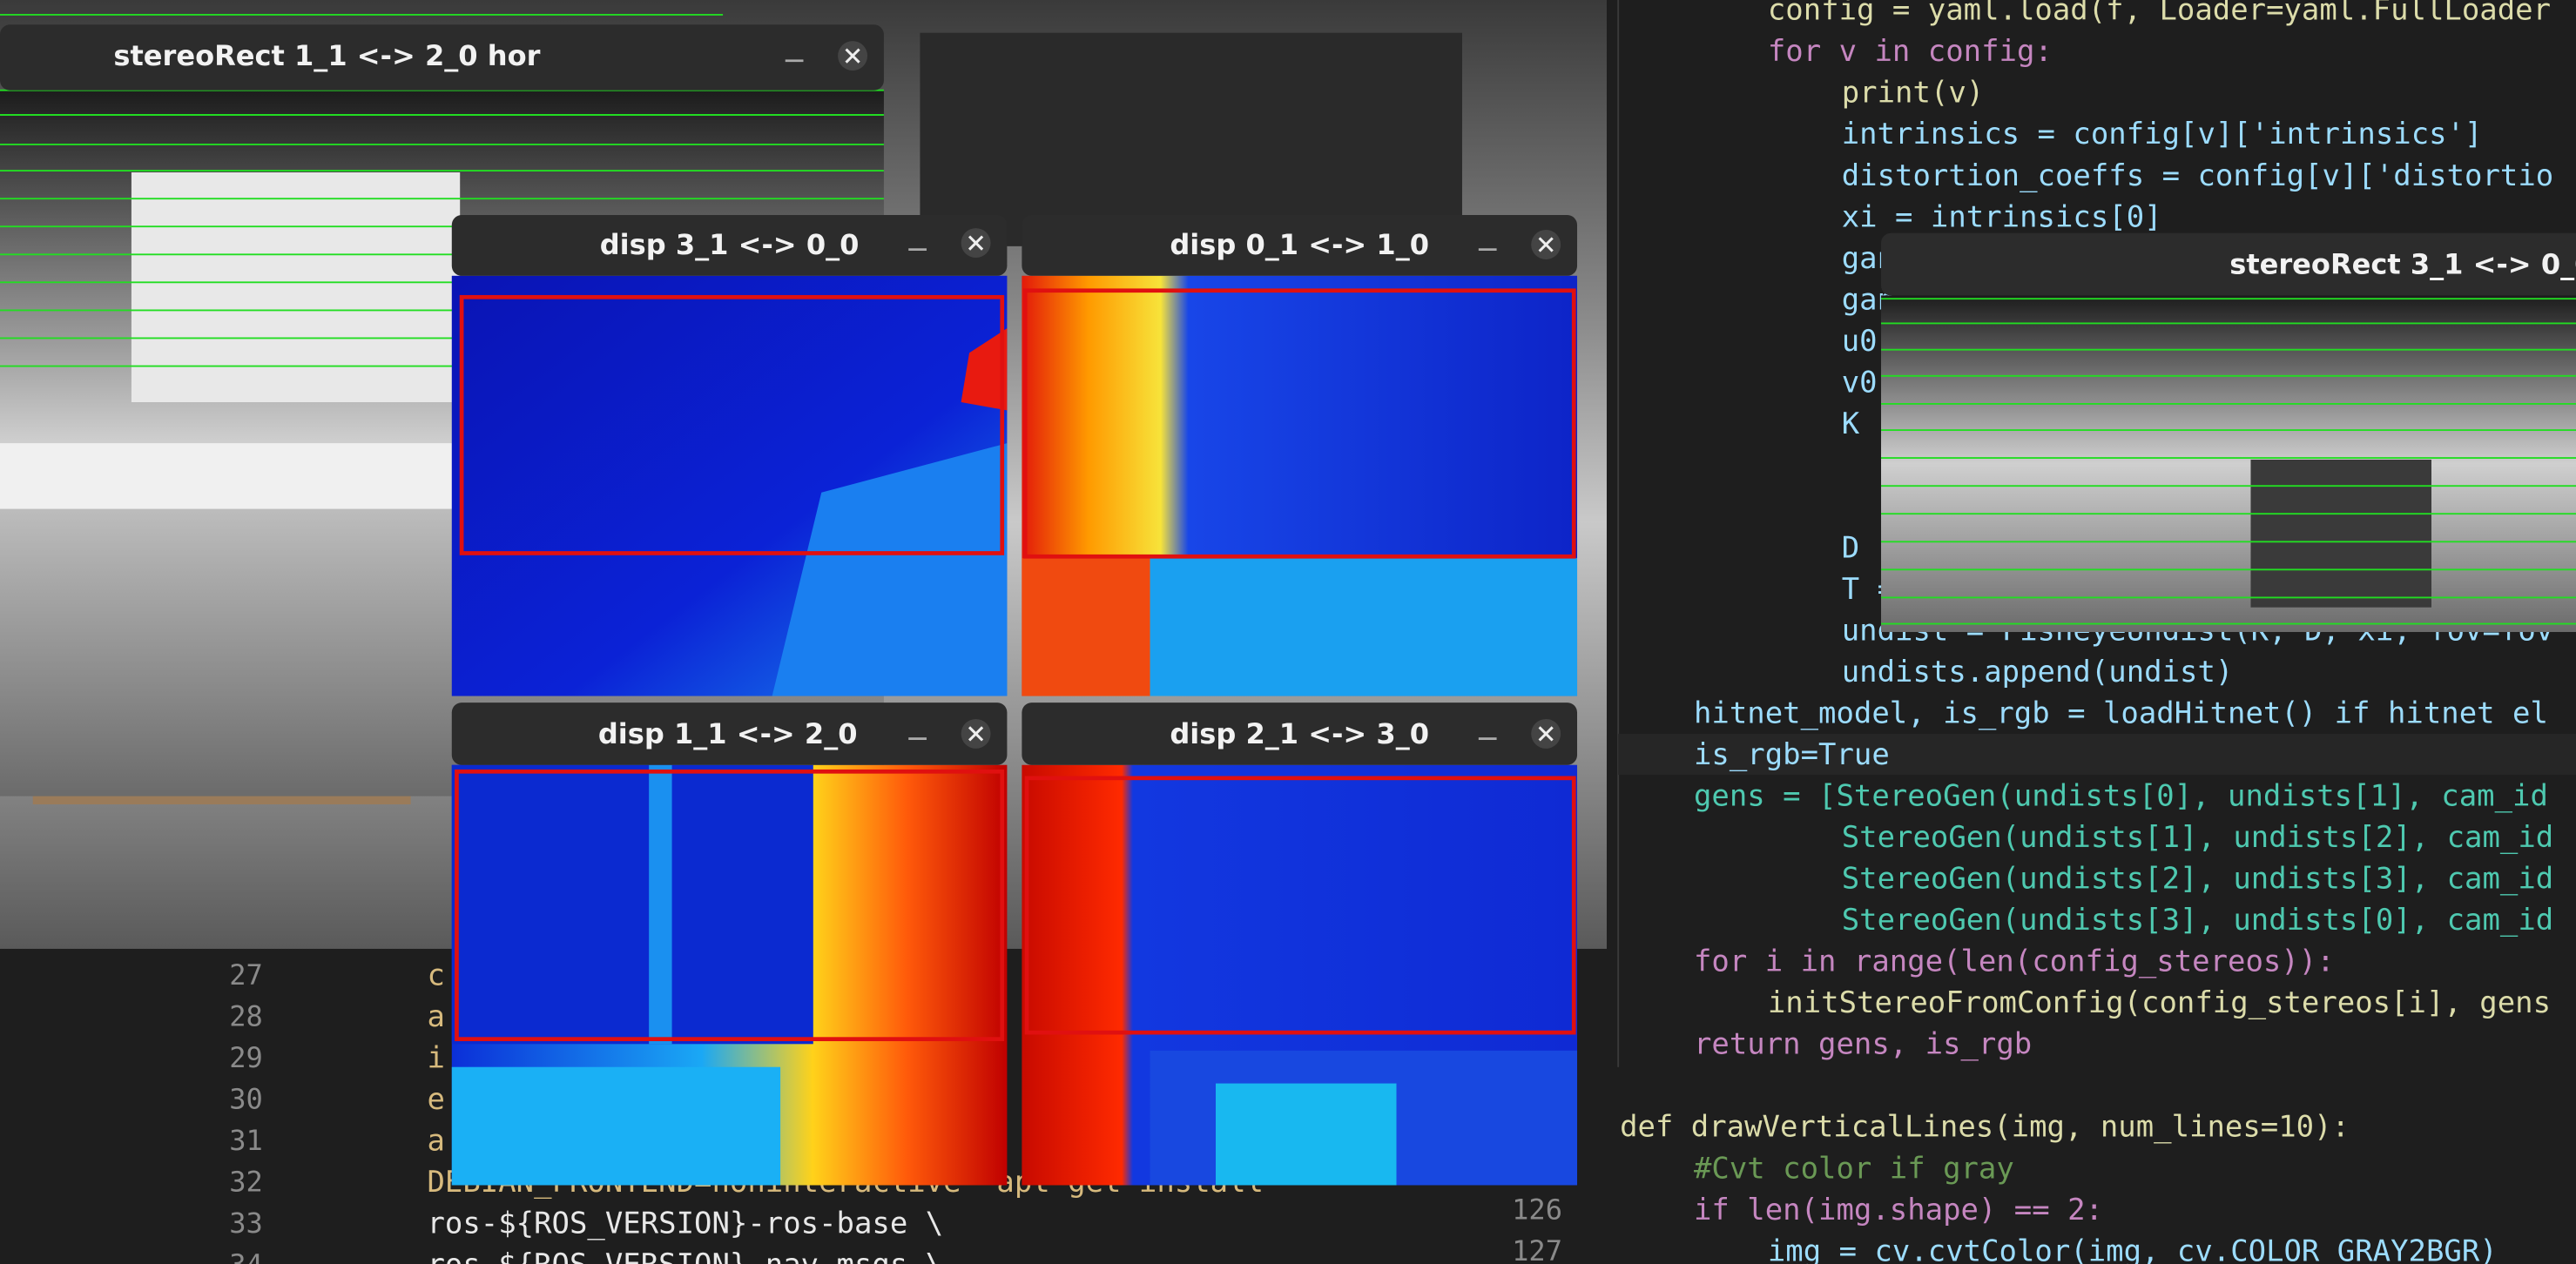  I want to click on code-line: undists.append(undist), so click(2038, 672).